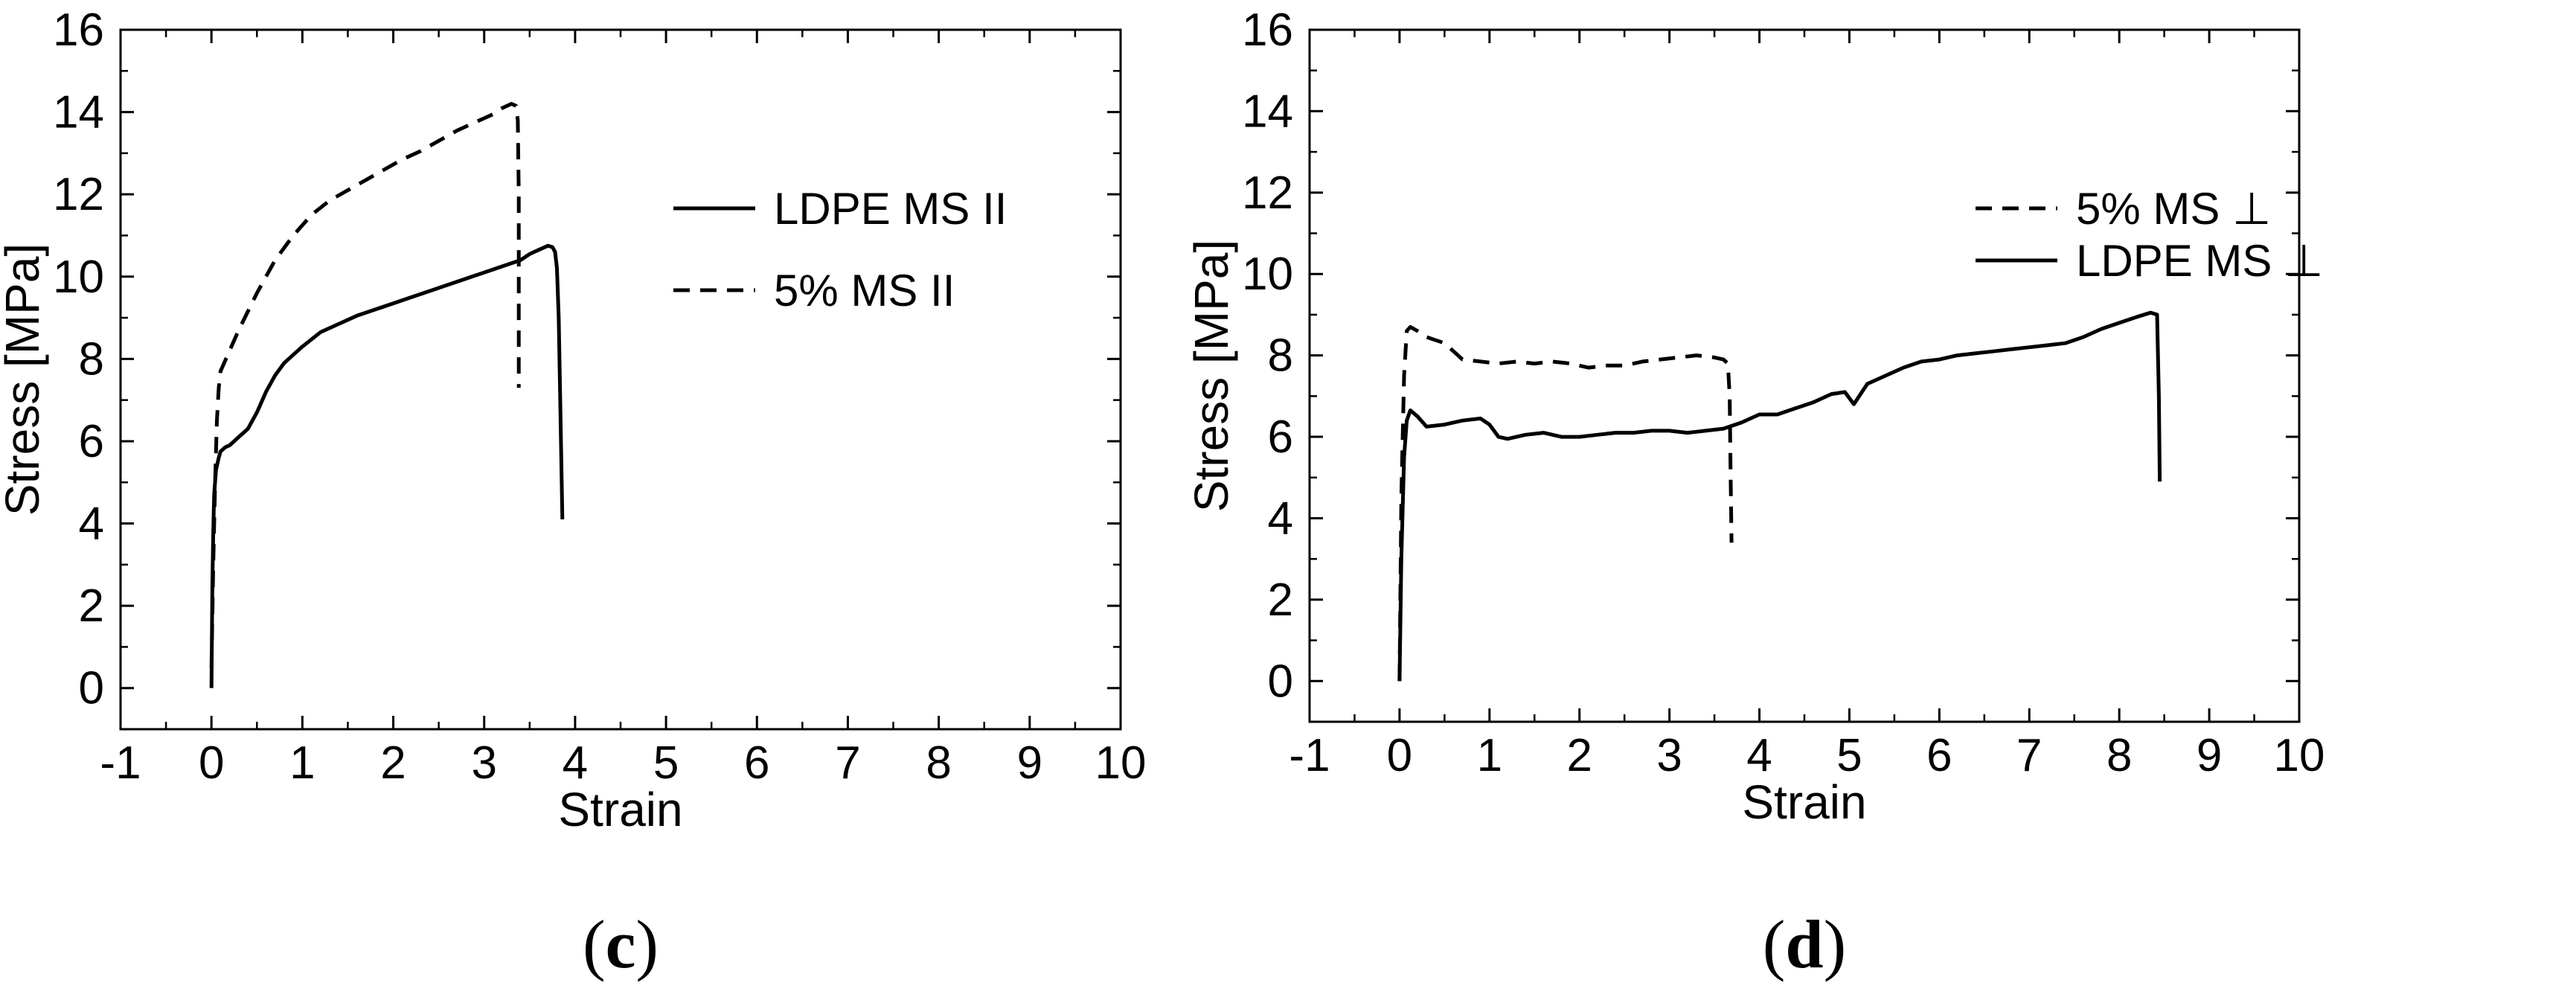 Image resolution: width=2576 pixels, height=1006 pixels. What do you see at coordinates (1805, 944) in the screenshot?
I see `panel-caption: (d)` at bounding box center [1805, 944].